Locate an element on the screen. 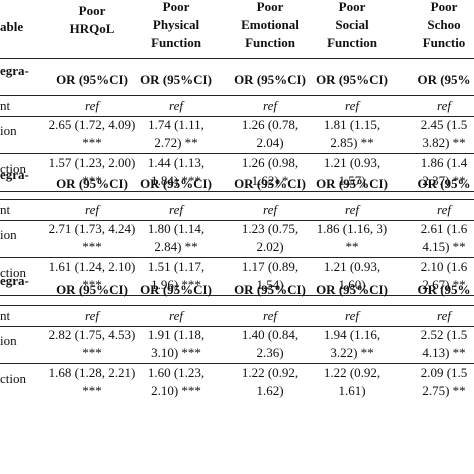  section-1-row-3-cell-1-line-2: *** is located at coordinates (92, 180).